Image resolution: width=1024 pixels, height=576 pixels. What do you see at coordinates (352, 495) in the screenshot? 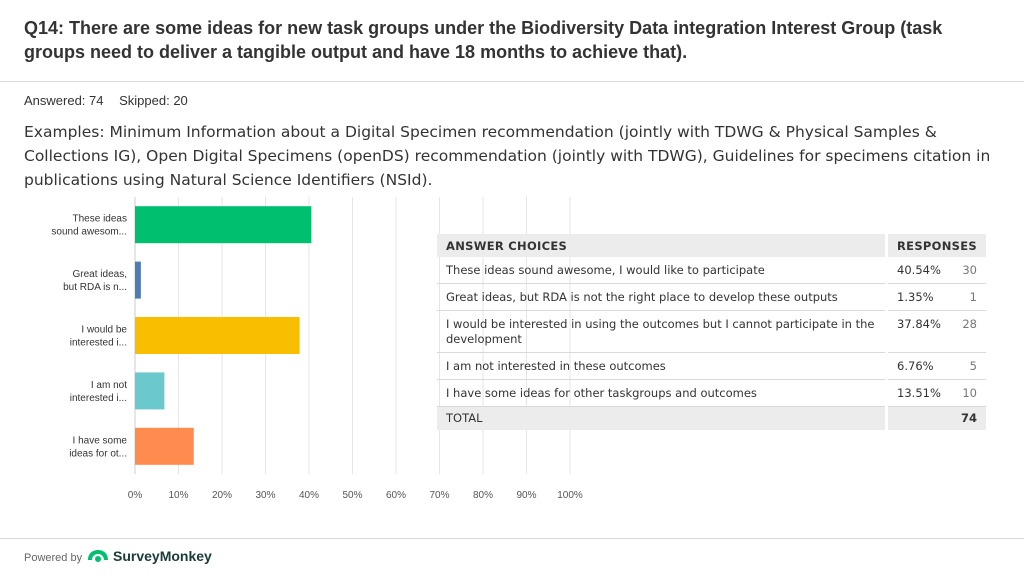
I see `x-tick-label: 50%` at bounding box center [352, 495].